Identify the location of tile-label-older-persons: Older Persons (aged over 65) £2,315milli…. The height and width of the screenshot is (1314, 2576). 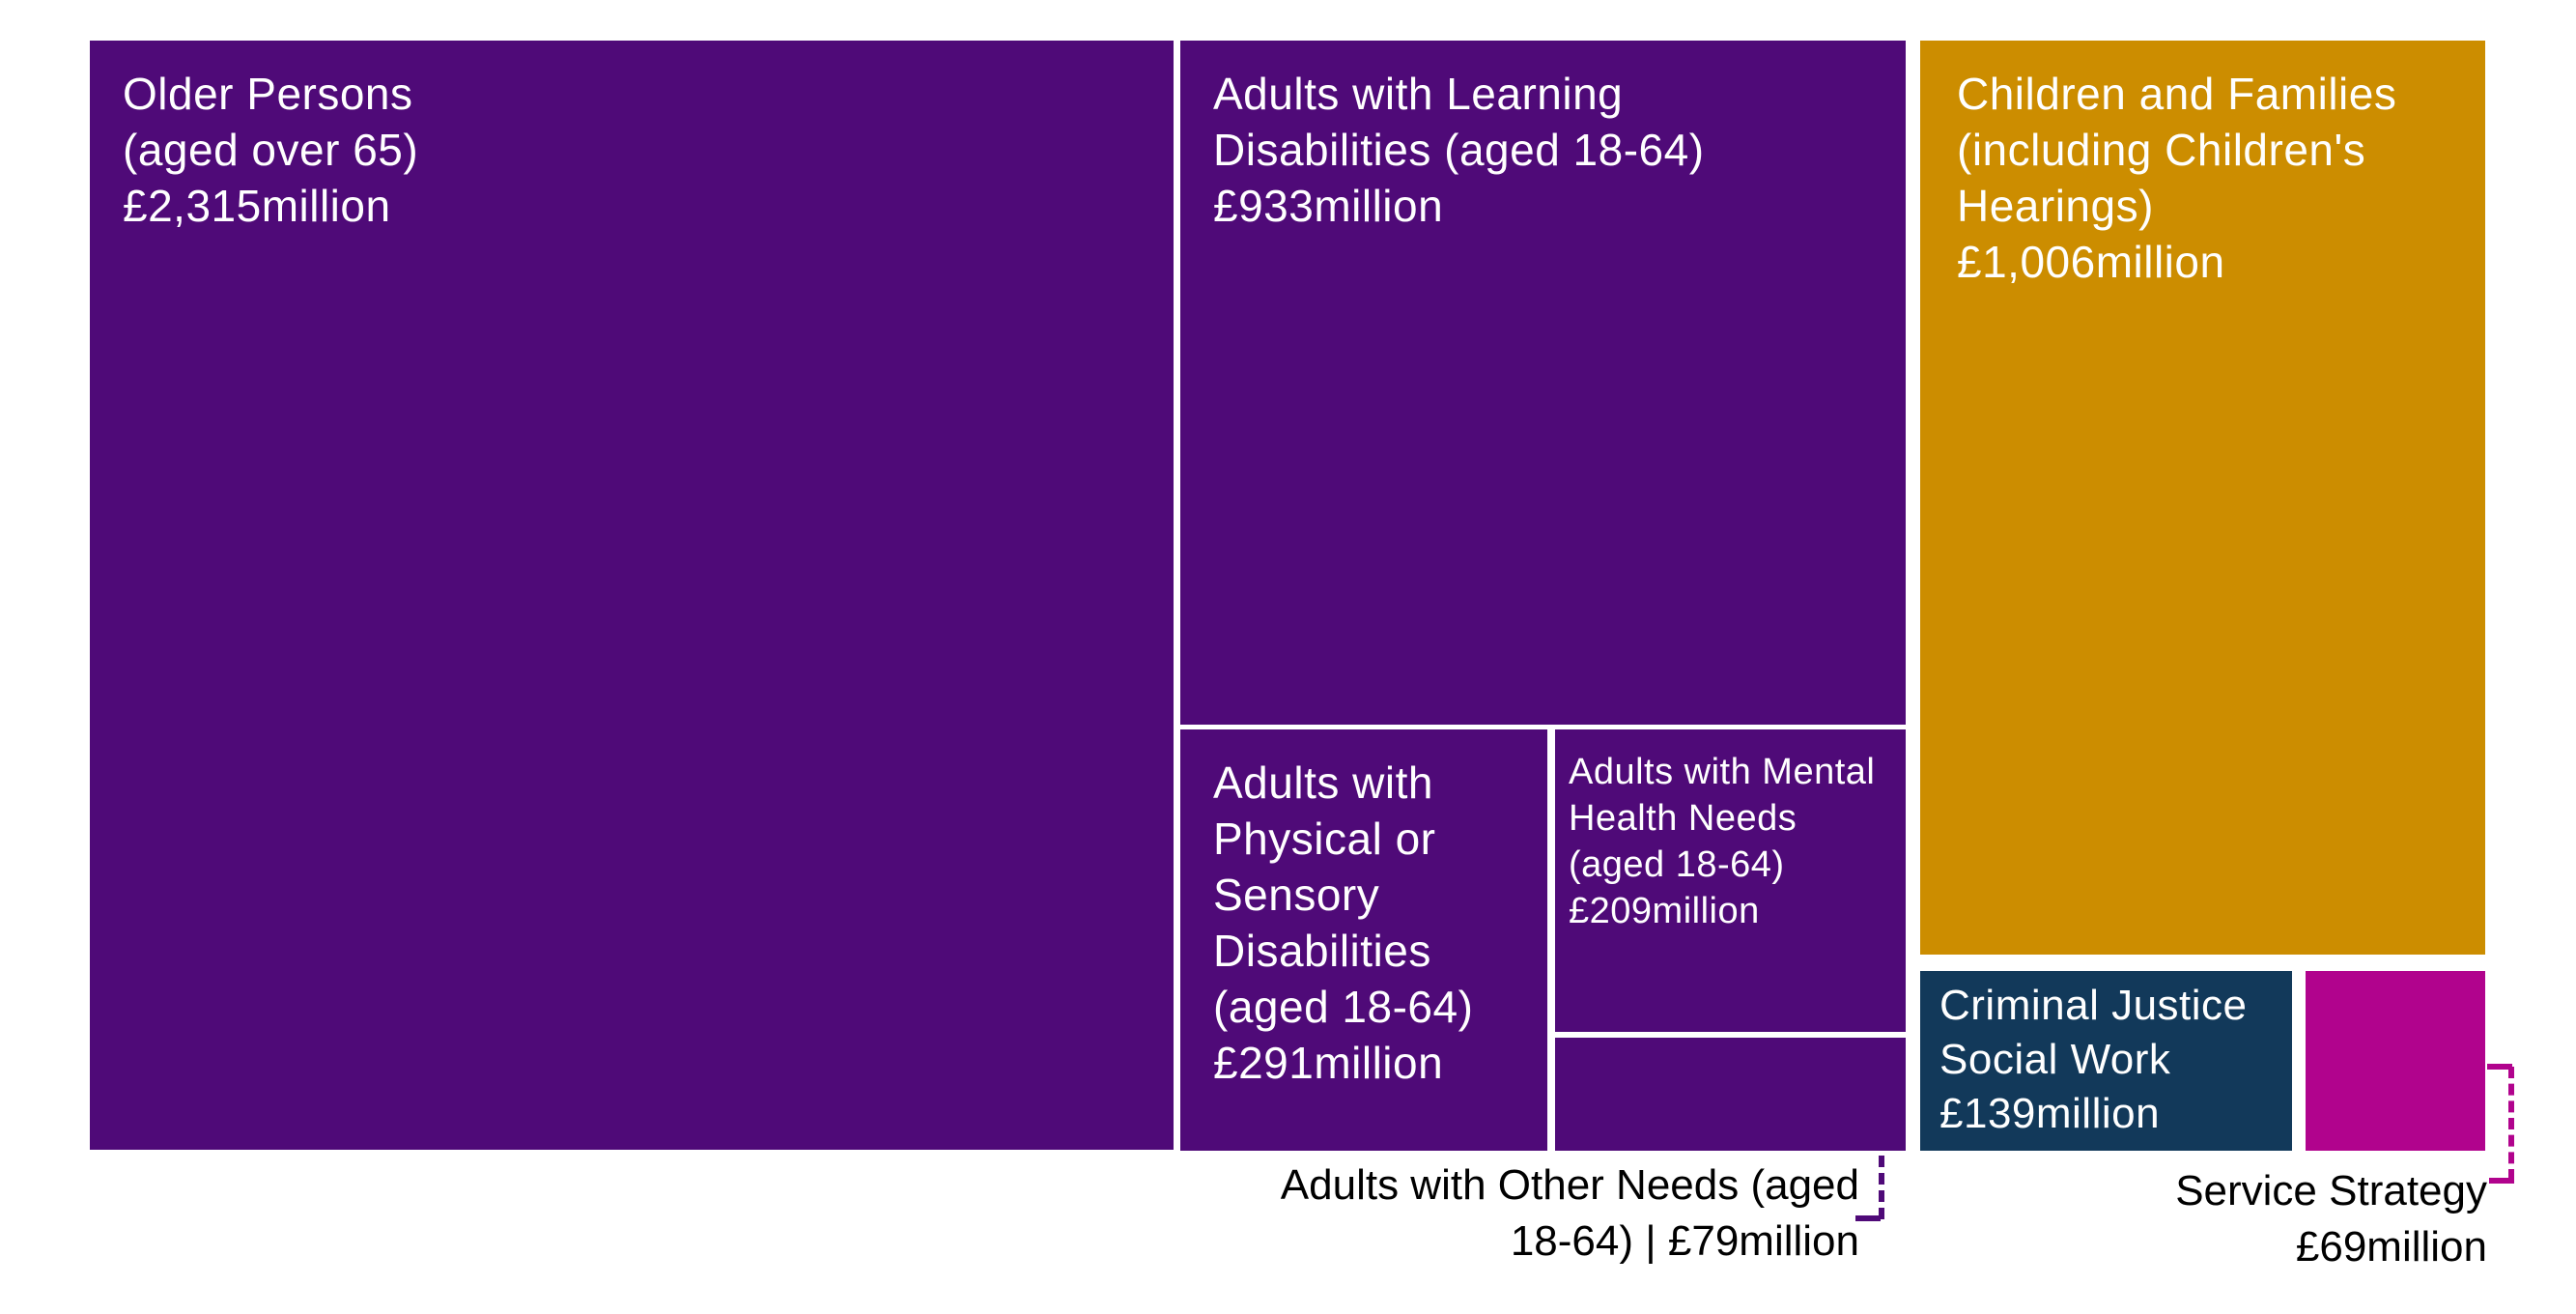
(271, 150).